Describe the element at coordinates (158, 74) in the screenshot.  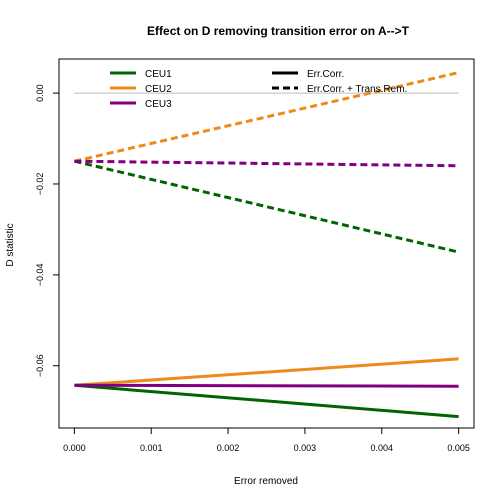
I see `legend-label-ceu1: CEU1` at that location.